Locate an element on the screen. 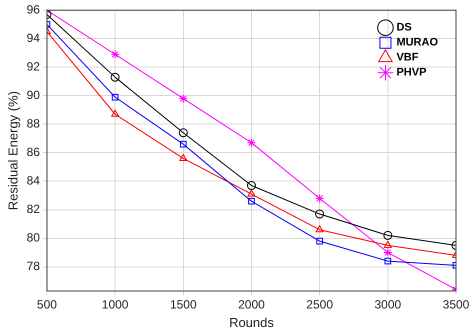  x-tick-label: 1500 is located at coordinates (183, 305).